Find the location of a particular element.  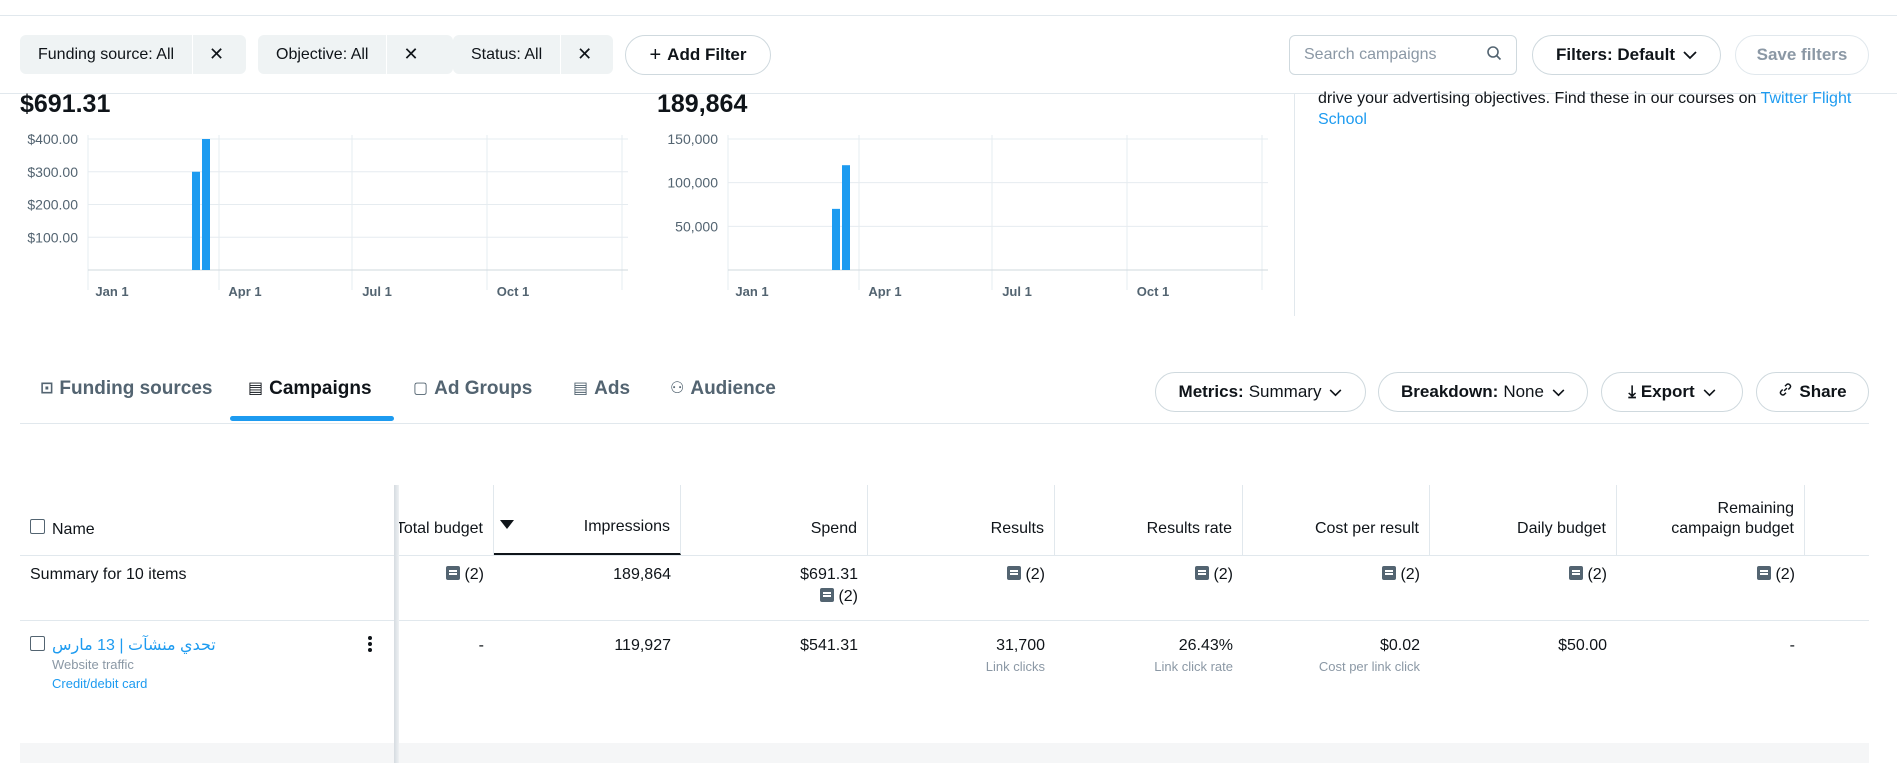

breakdown-value: None is located at coordinates (1523, 391).